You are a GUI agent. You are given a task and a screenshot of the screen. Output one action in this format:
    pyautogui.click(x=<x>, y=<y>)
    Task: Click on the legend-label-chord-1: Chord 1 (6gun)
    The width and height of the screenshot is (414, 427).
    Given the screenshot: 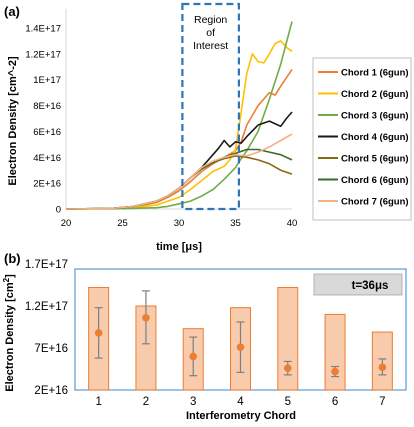 What is the action you would take?
    pyautogui.click(x=375, y=73)
    